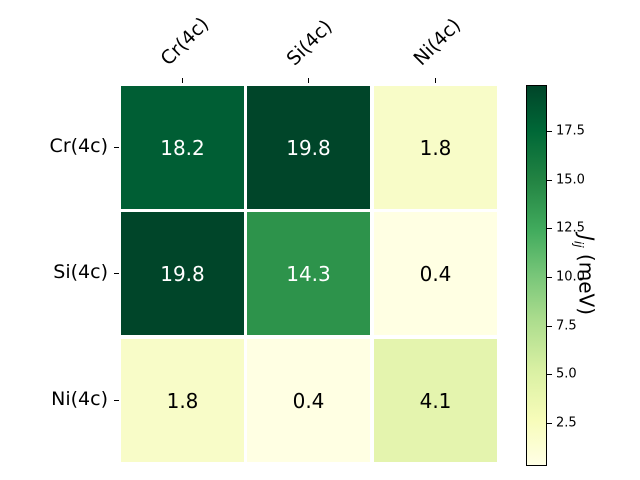 This screenshot has width=640, height=480. I want to click on heatmap-cell: 18.2, so click(182, 147).